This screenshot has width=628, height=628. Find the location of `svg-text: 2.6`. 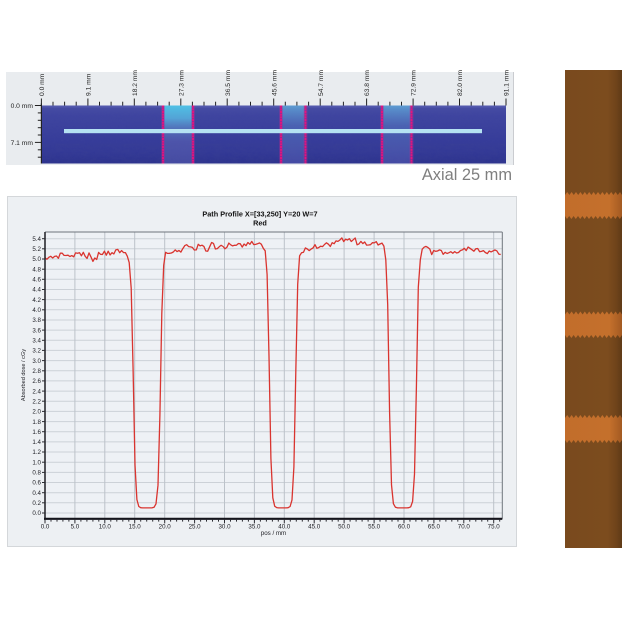

svg-text: 2.6 is located at coordinates (36, 381).